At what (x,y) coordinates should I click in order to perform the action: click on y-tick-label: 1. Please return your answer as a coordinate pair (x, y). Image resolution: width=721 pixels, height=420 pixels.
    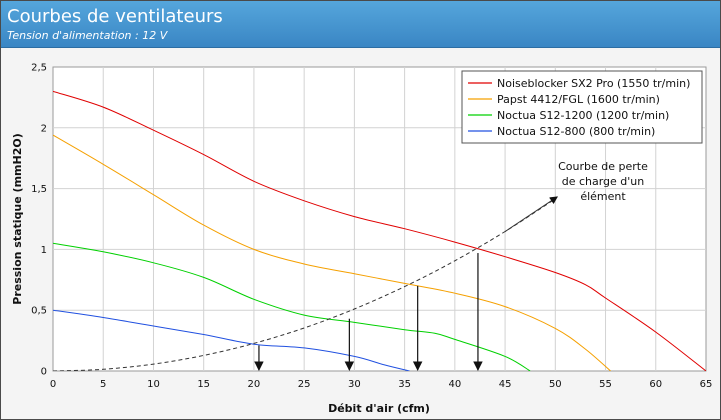
    Looking at the image, I should click on (44, 250).